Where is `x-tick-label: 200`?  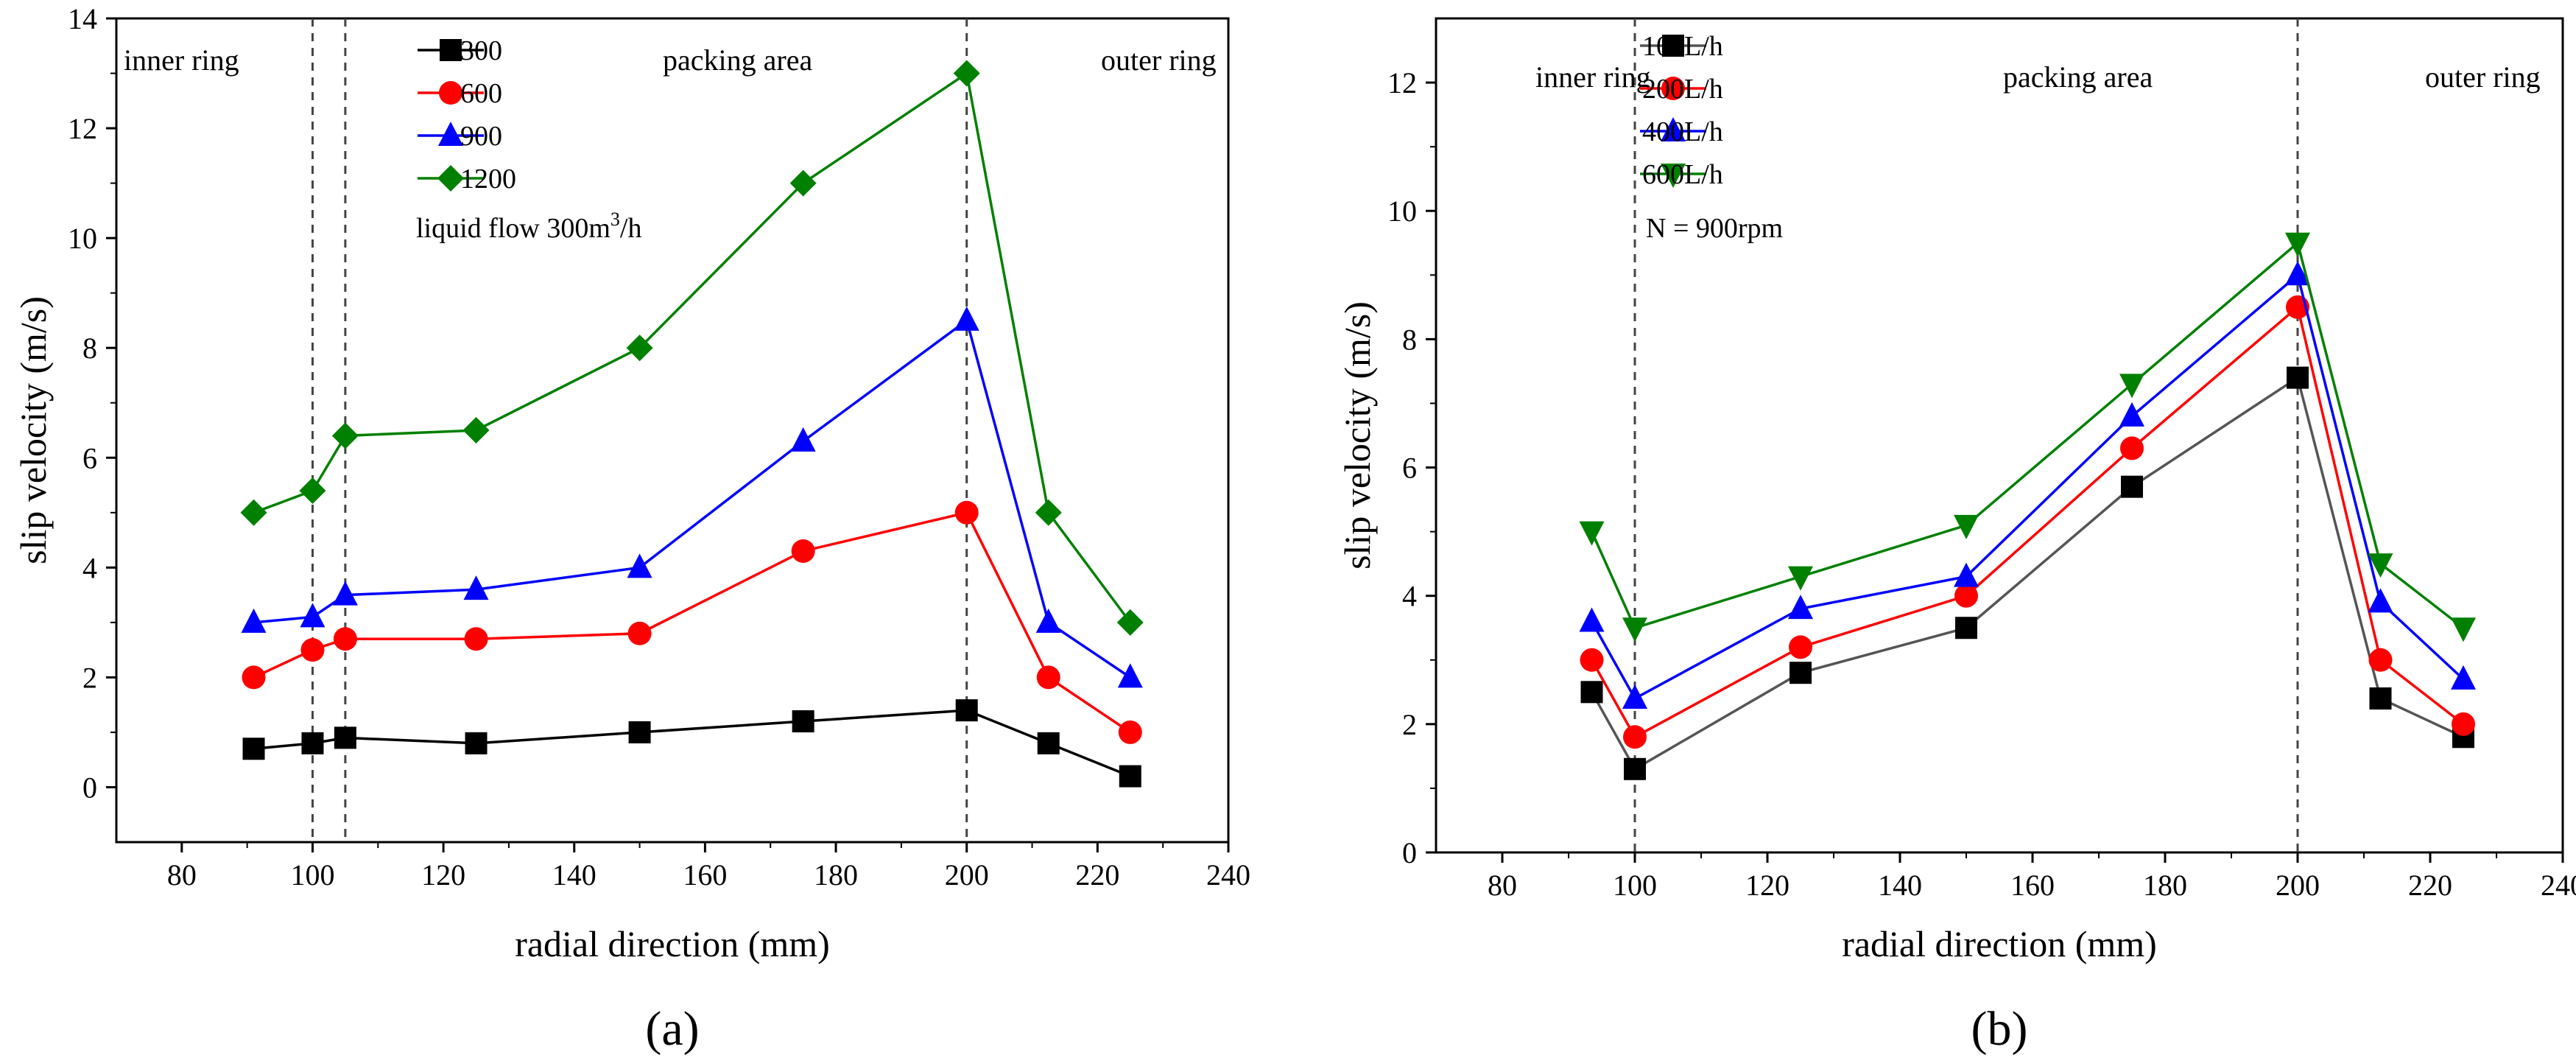
x-tick-label: 200 is located at coordinates (2298, 886).